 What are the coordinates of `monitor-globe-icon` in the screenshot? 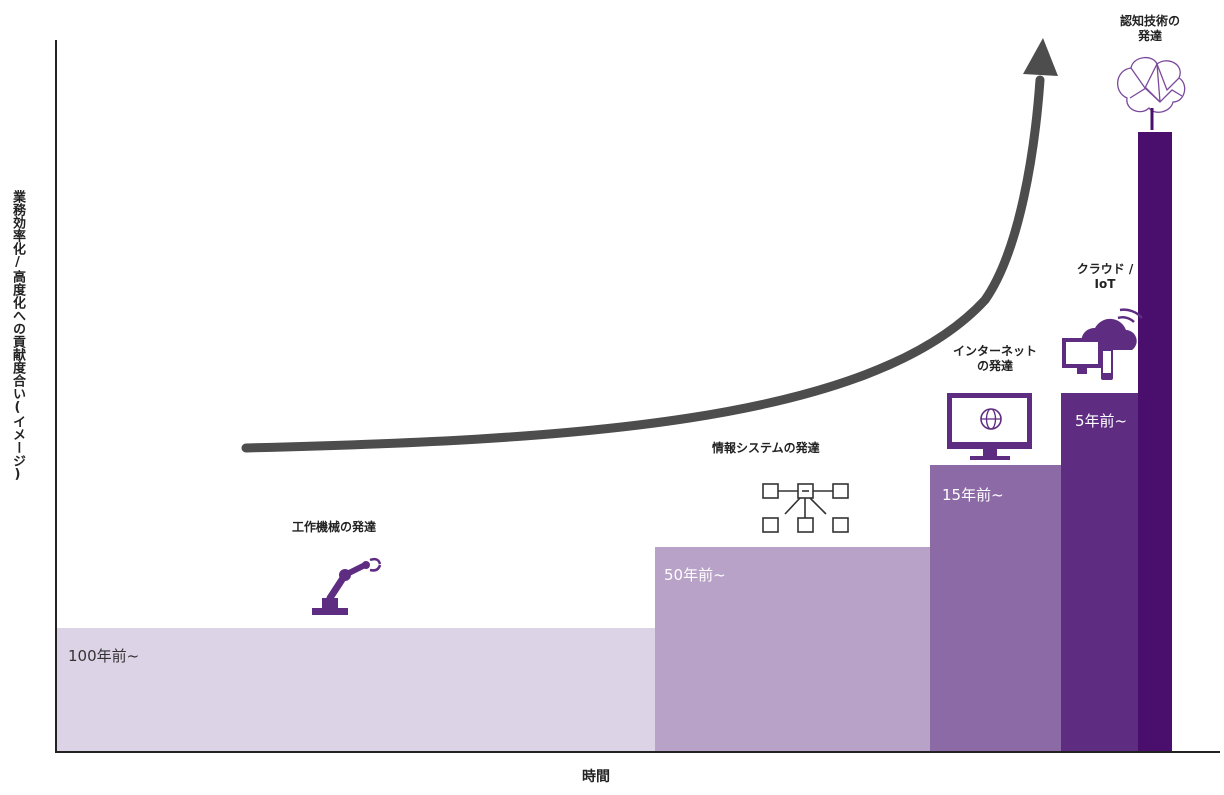 It's located at (989, 426).